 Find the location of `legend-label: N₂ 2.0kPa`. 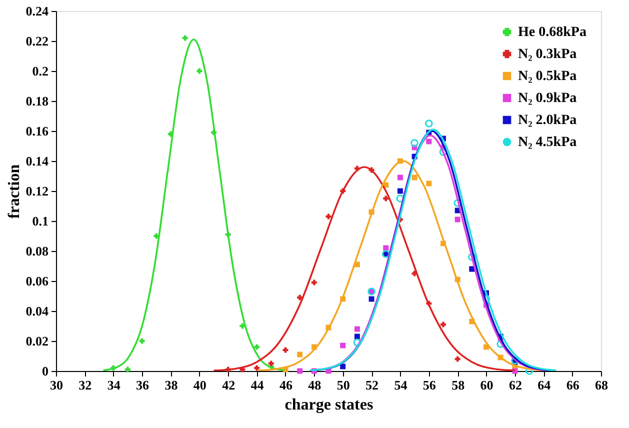

legend-label: N₂ 2.0kPa is located at coordinates (547, 120).